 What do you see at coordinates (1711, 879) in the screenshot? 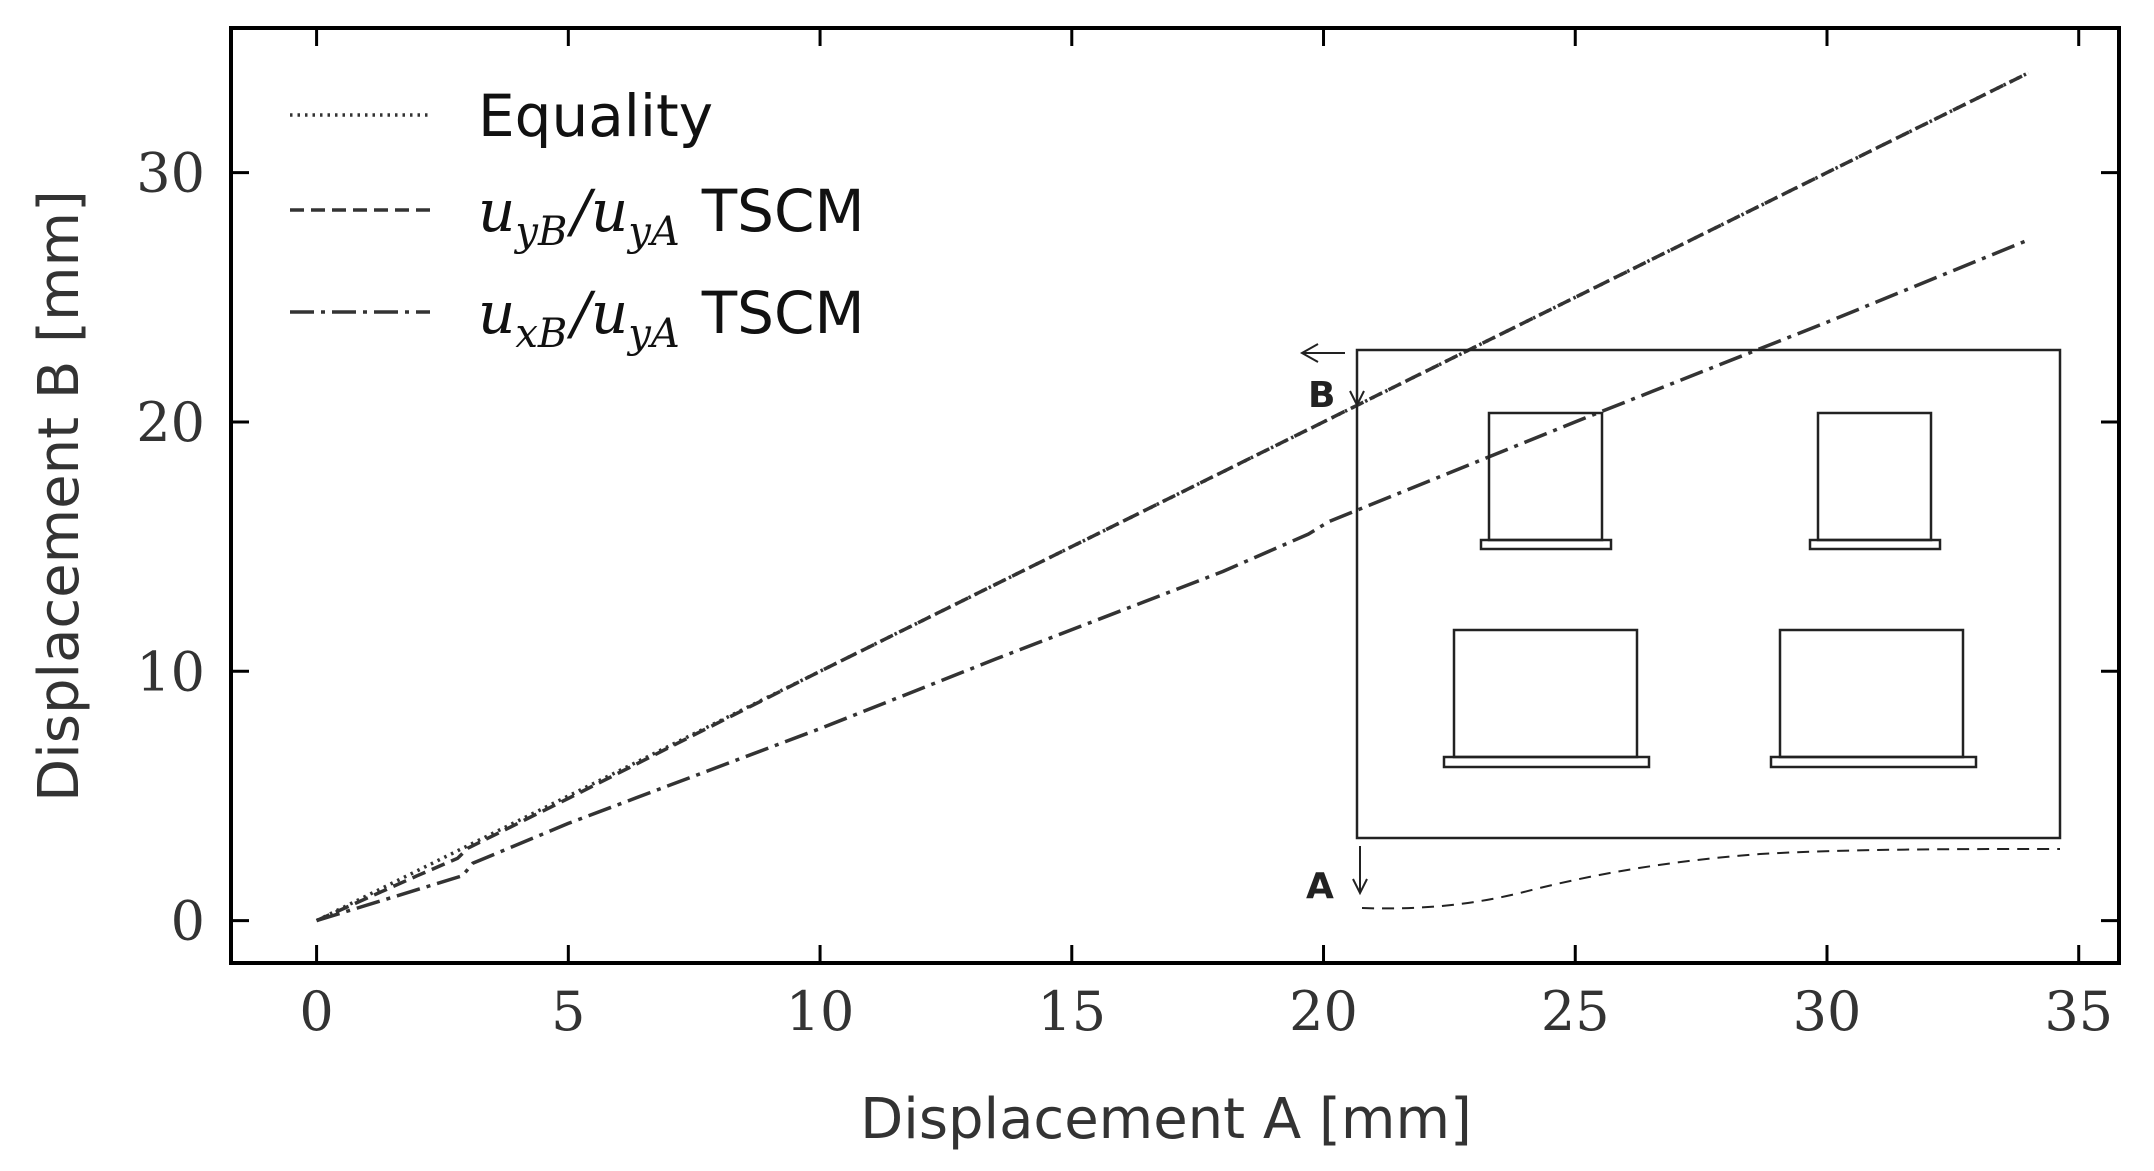
I see `ground-settlement-profile` at bounding box center [1711, 879].